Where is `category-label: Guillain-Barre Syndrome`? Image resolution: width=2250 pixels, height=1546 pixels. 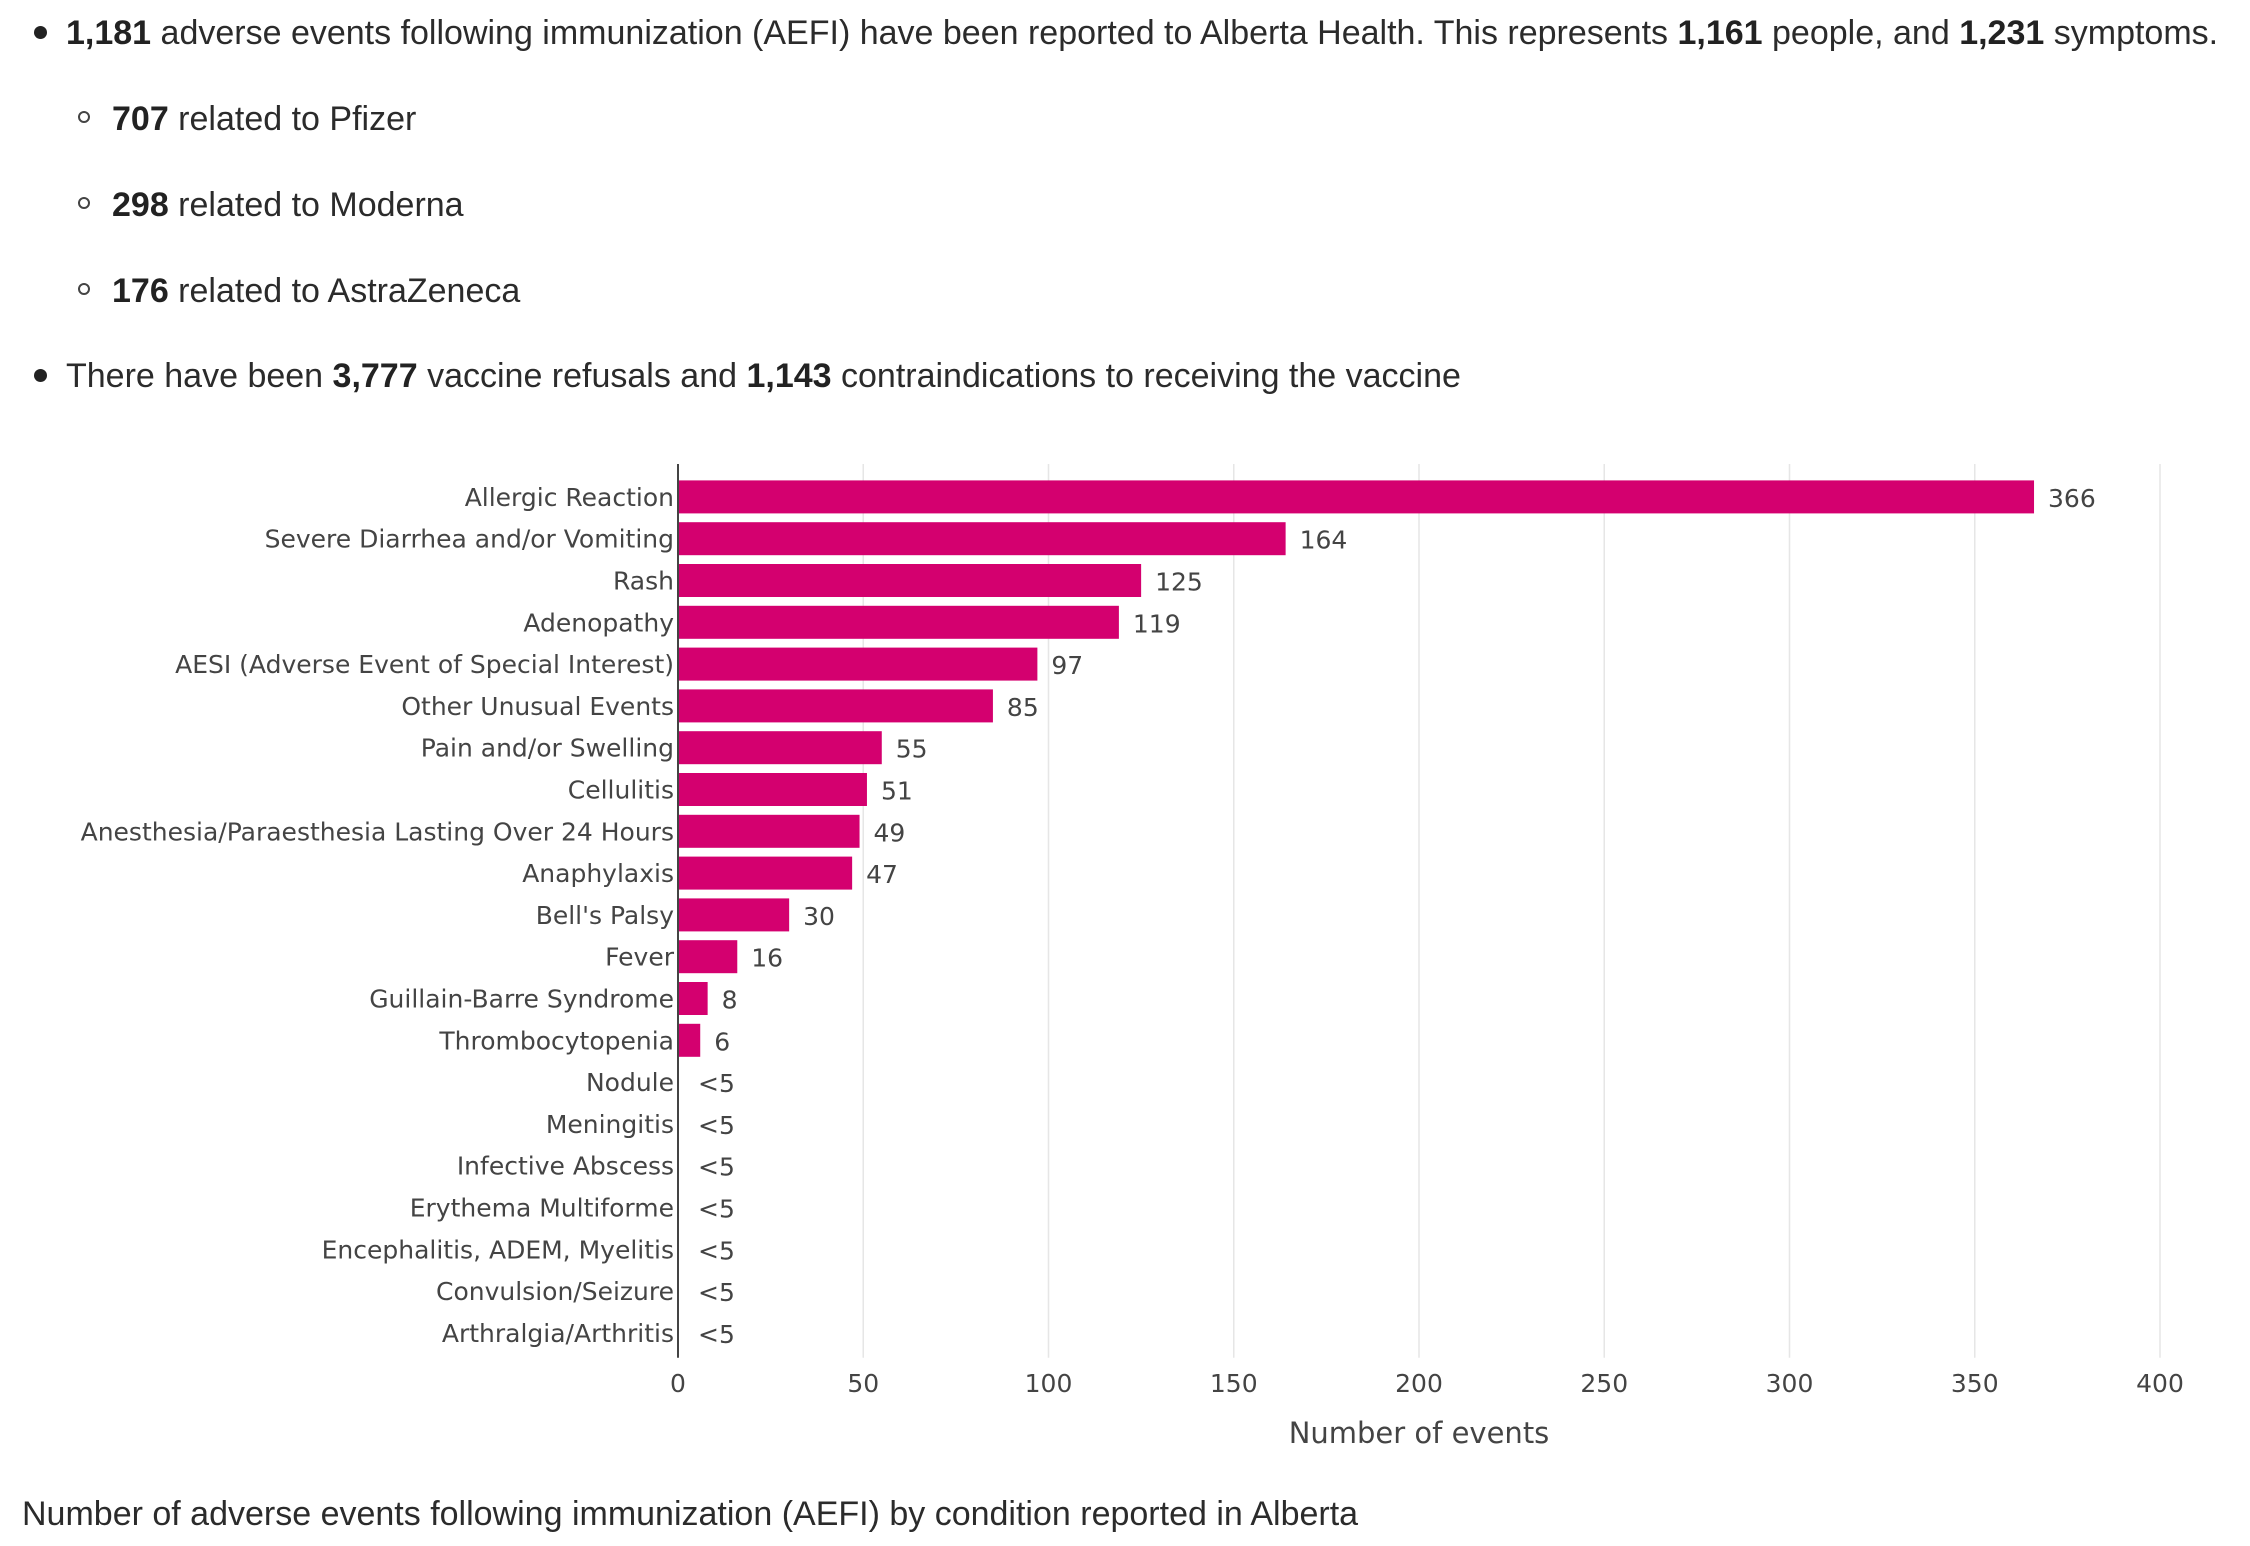 category-label: Guillain-Barre Syndrome is located at coordinates (521, 999).